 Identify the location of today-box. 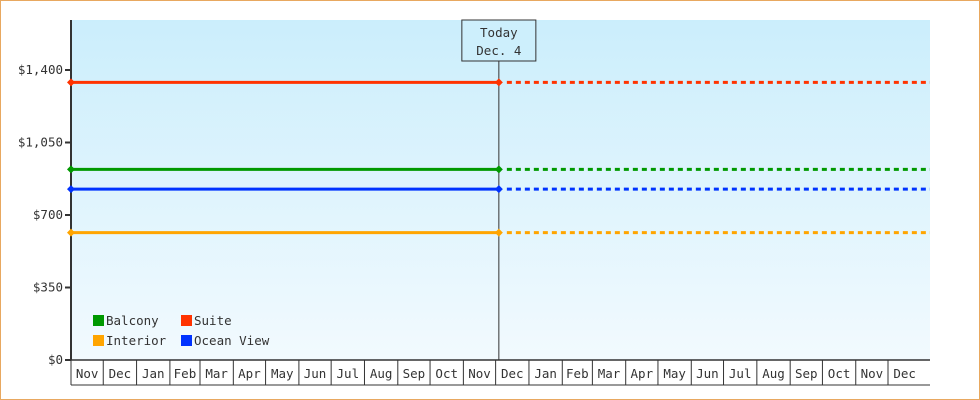
(499, 40).